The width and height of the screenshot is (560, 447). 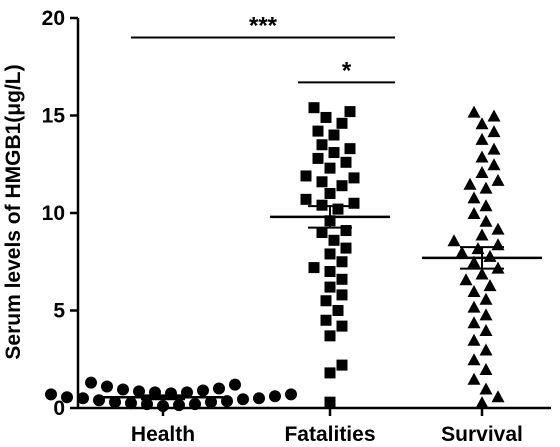 I want to click on x-tick-label: Fatalities, so click(x=329, y=434).